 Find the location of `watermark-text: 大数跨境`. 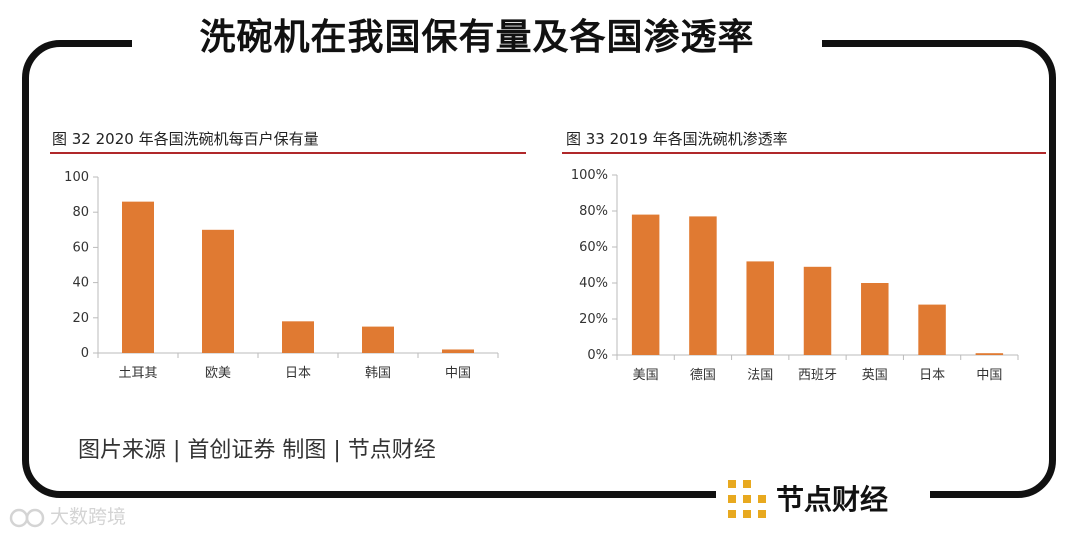

watermark-text: 大数跨境 is located at coordinates (88, 517).